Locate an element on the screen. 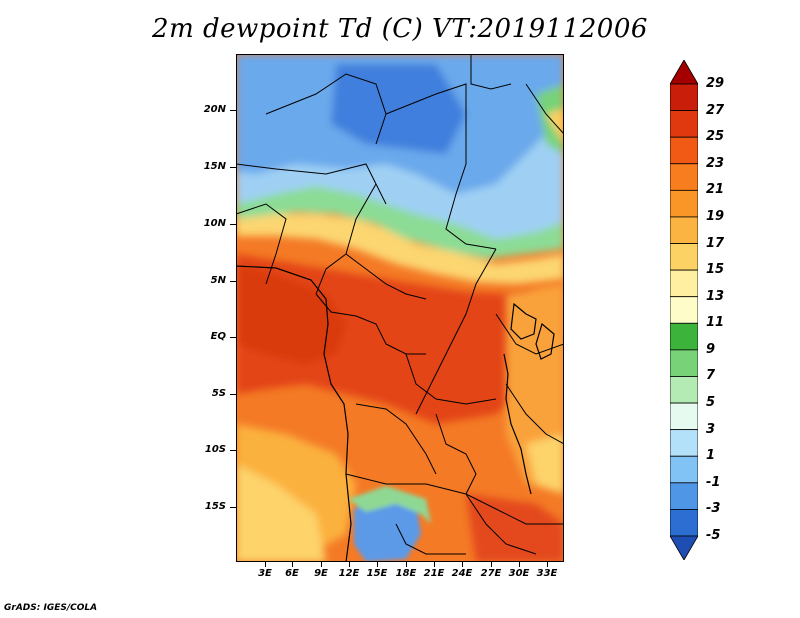 Image resolution: width=800 pixels, height=618 pixels. colorbar-label: 15 is located at coordinates (715, 270).